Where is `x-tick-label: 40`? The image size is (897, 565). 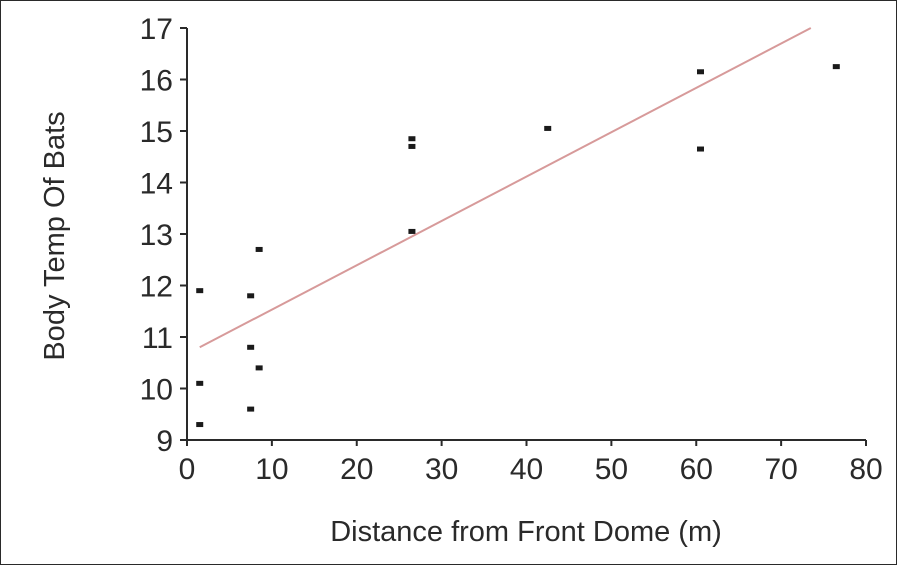
x-tick-label: 40 is located at coordinates (526, 469).